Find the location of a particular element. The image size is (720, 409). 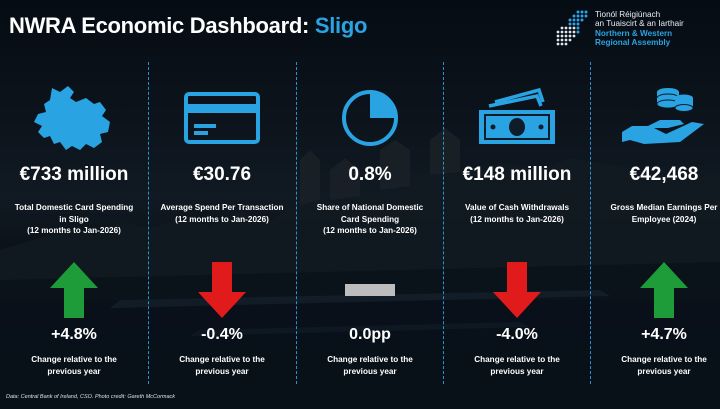

metric-value: €42,468 is located at coordinates (664, 174).